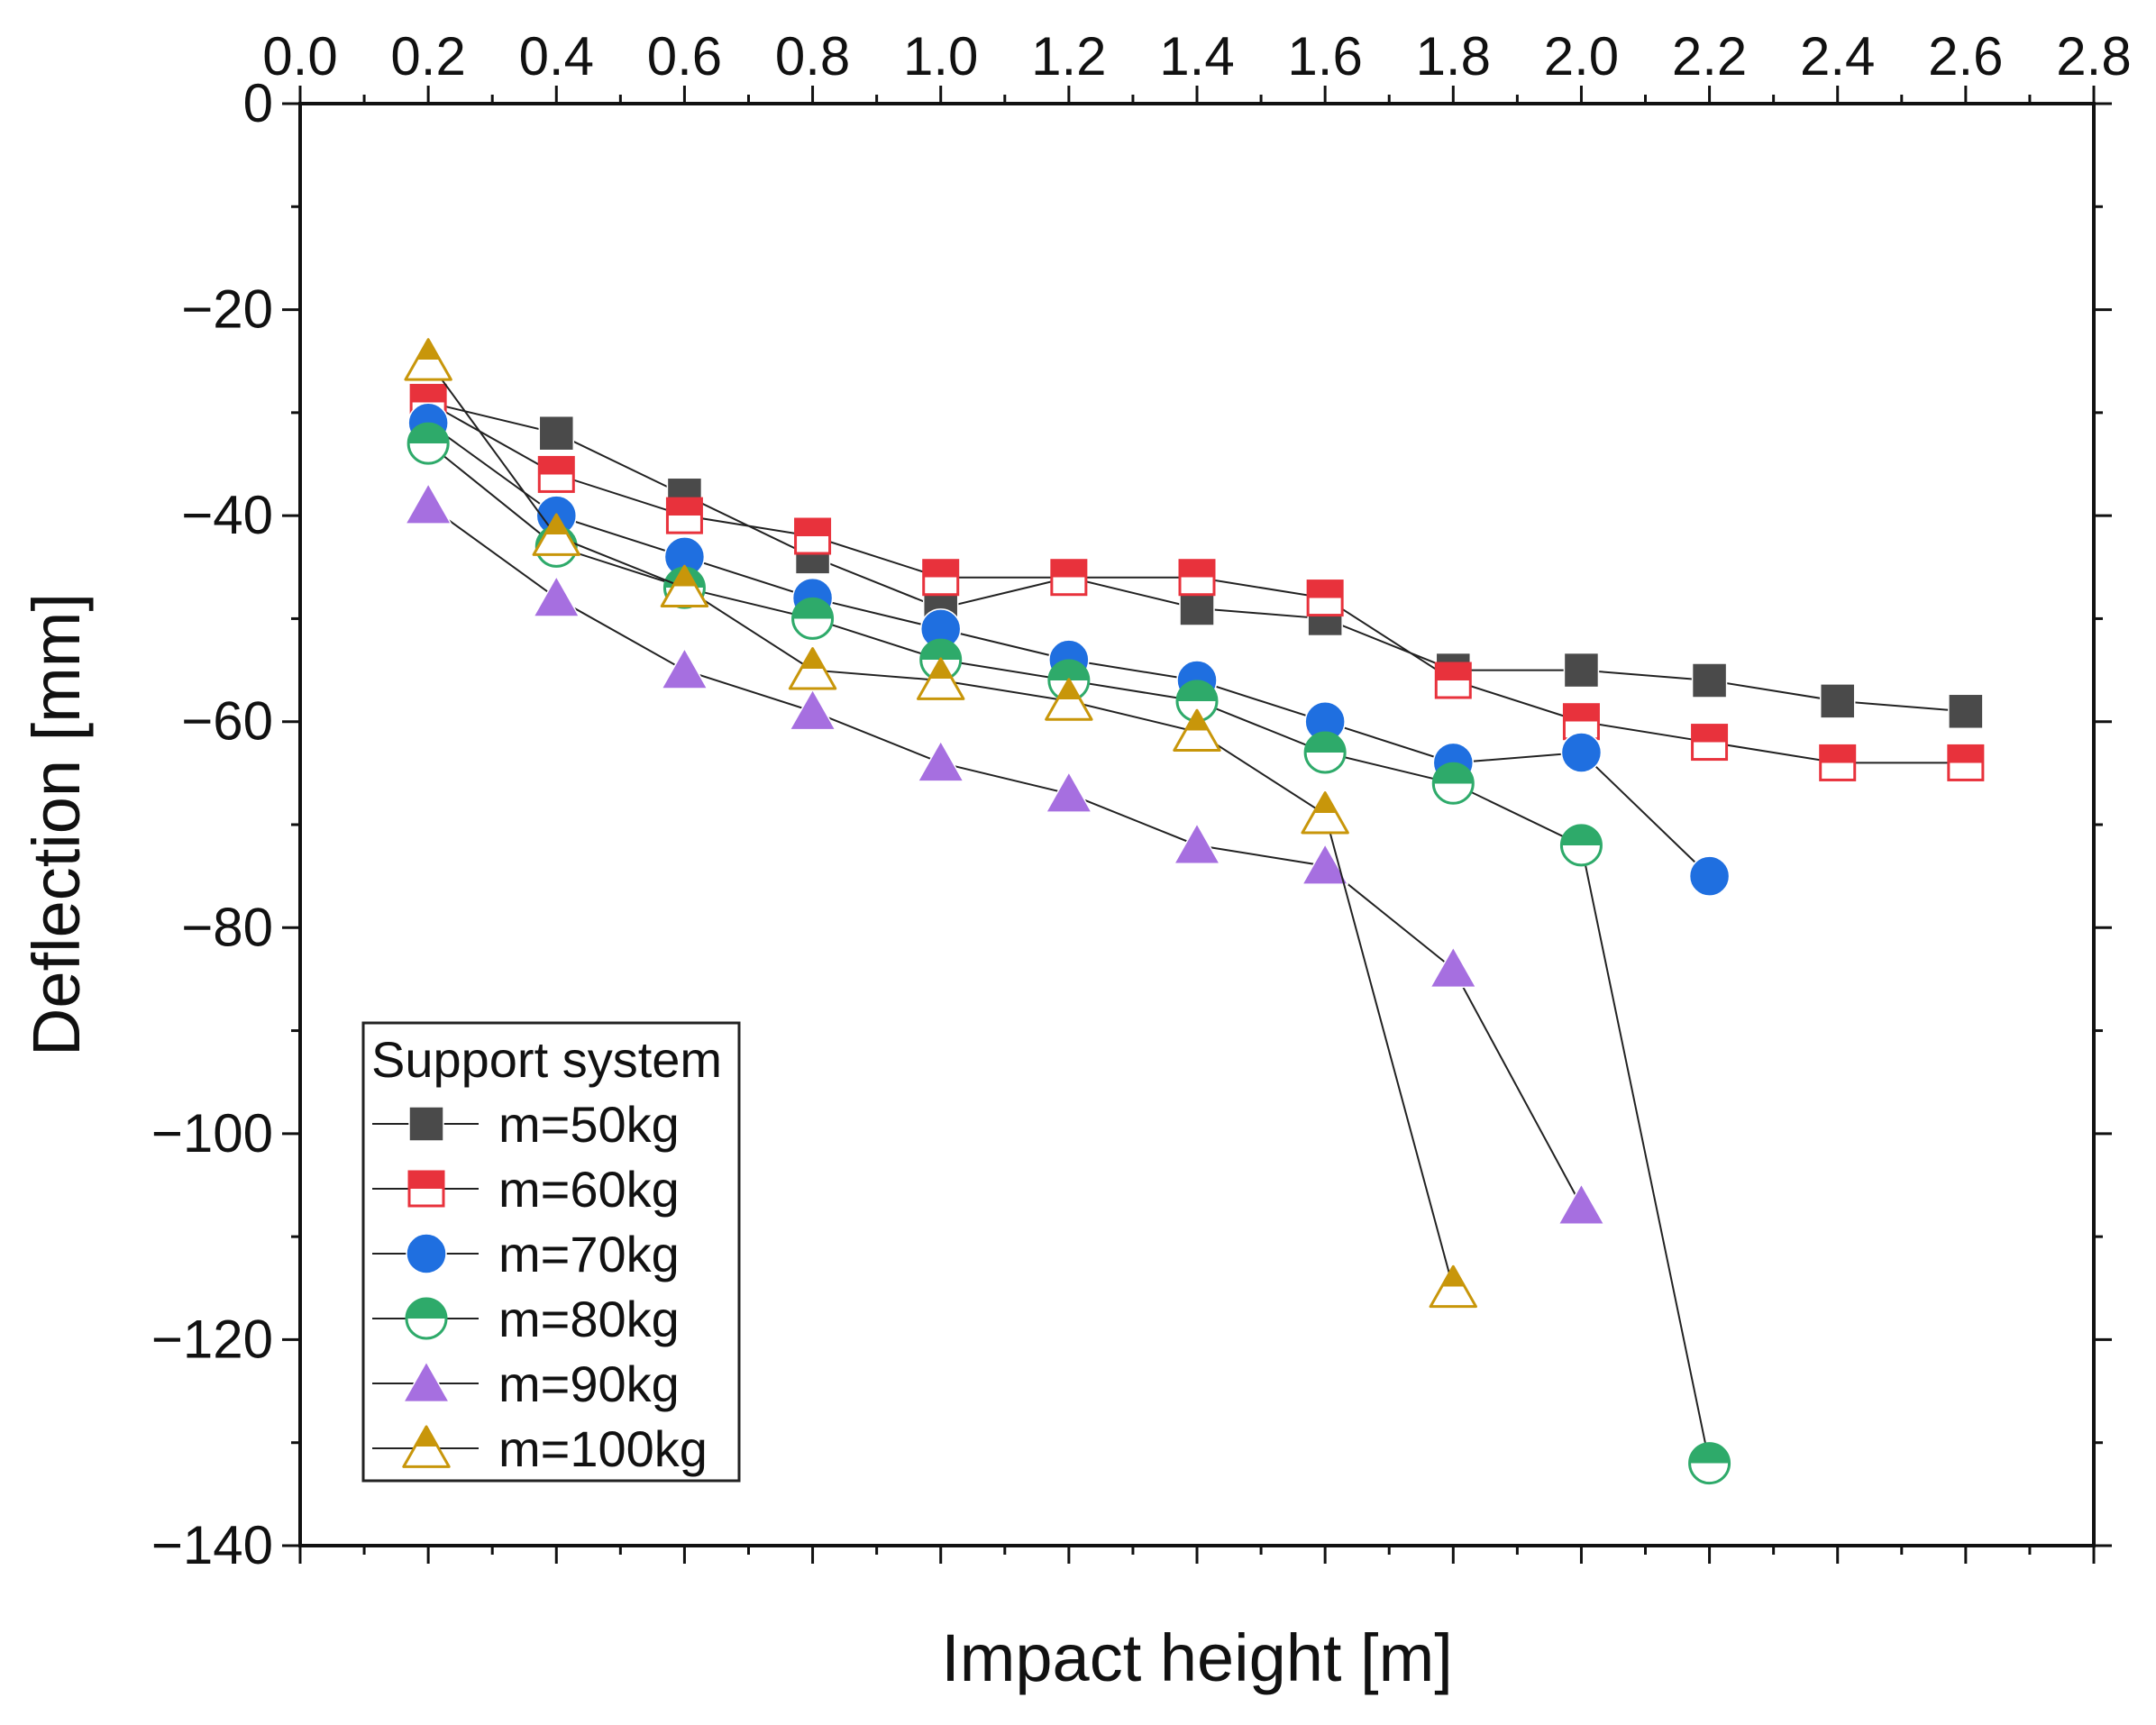  What do you see at coordinates (227, 309) in the screenshot?
I see `y-tick-label: −20` at bounding box center [227, 309].